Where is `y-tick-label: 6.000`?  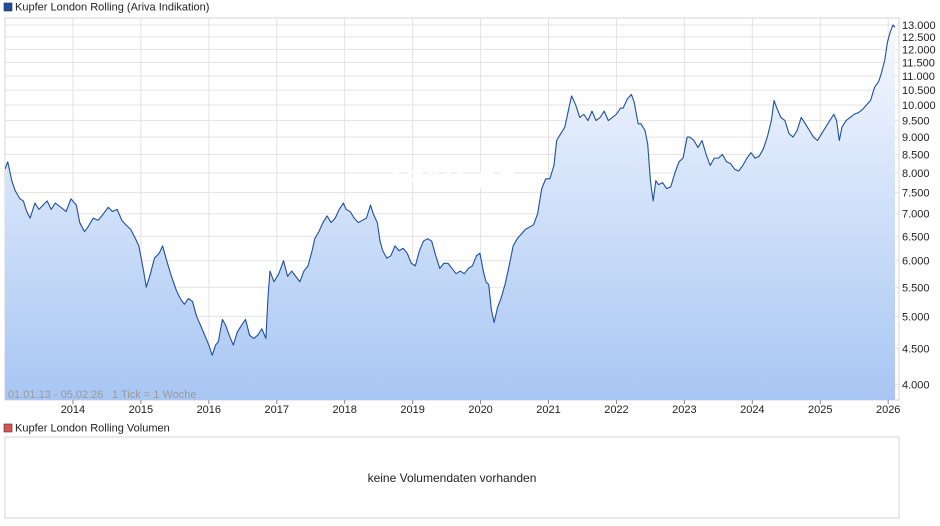
y-tick-label: 6.000 is located at coordinates (916, 262).